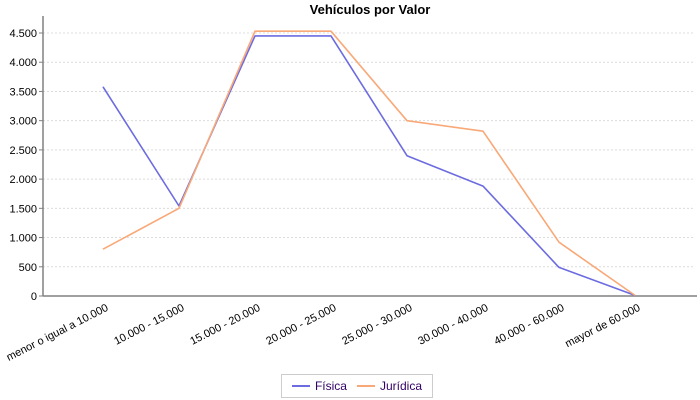 This screenshot has height=400, width=700. What do you see at coordinates (377, 325) in the screenshot?
I see `x-category-label: 25.000 - 30.000` at bounding box center [377, 325].